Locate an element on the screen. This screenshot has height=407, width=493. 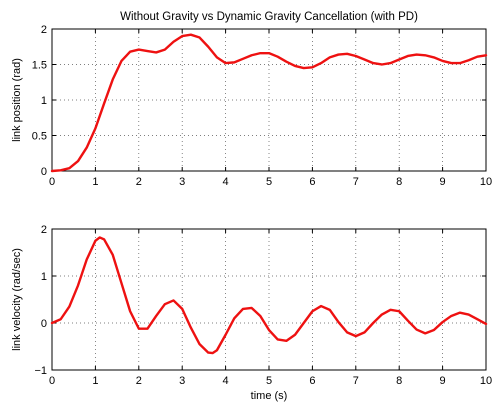
chart-1-x-tick-label: 5 is located at coordinates (269, 182).